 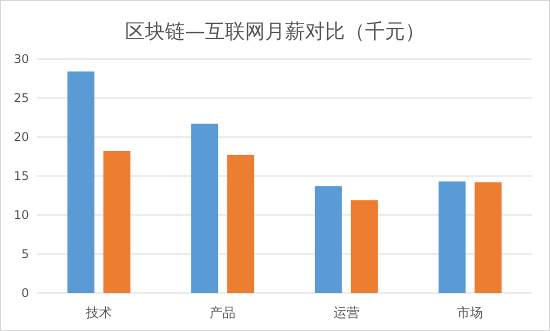 I want to click on y-tick-label: 20, so click(x=21, y=137).